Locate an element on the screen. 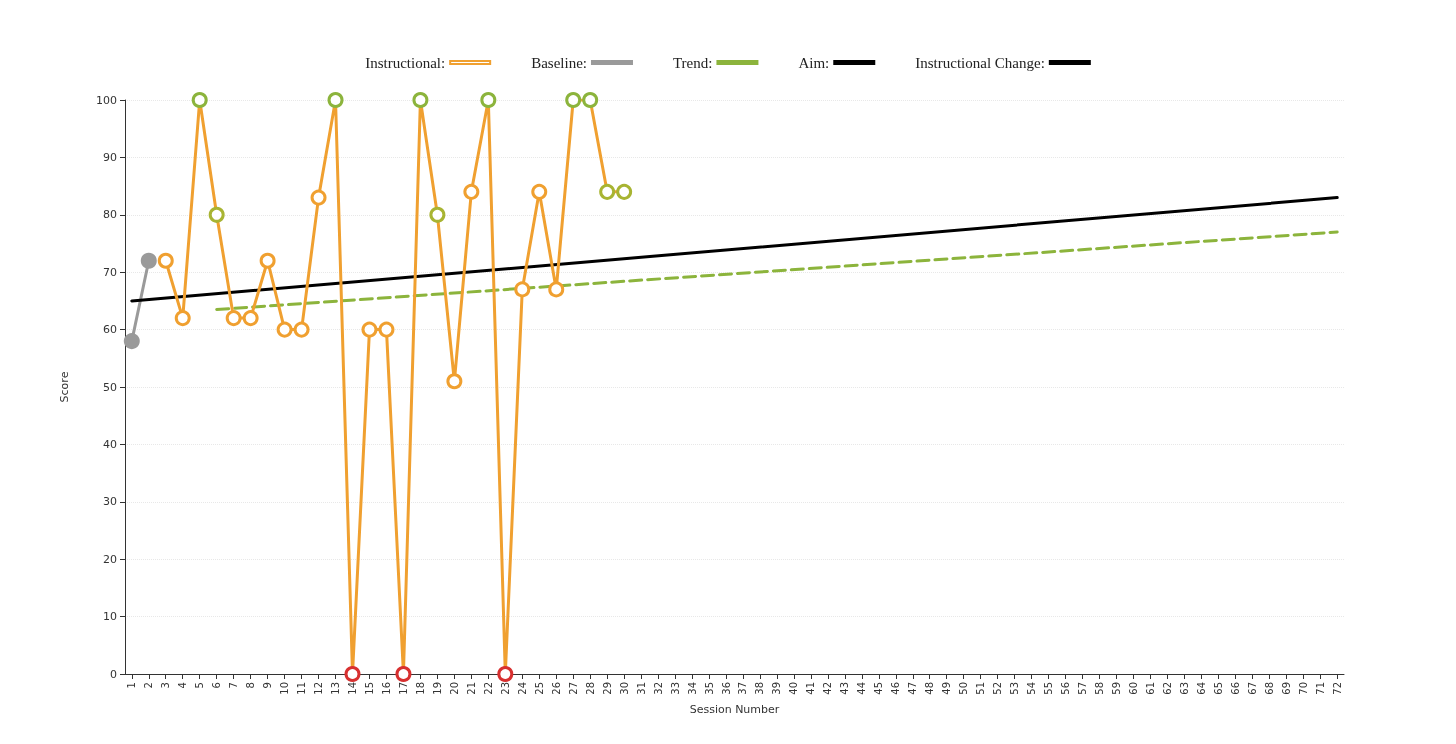 This screenshot has width=1456, height=744. y-tick-label: 40 is located at coordinates (110, 444).